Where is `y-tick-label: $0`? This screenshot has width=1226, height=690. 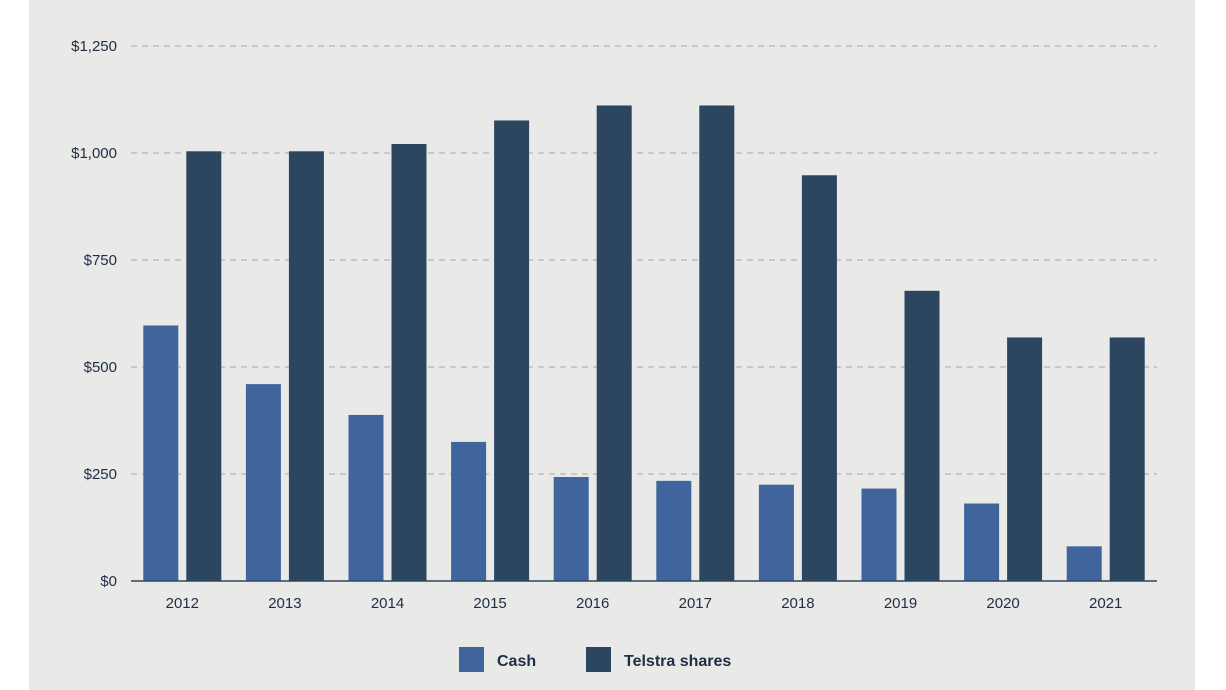
y-tick-label: $0 is located at coordinates (108, 581).